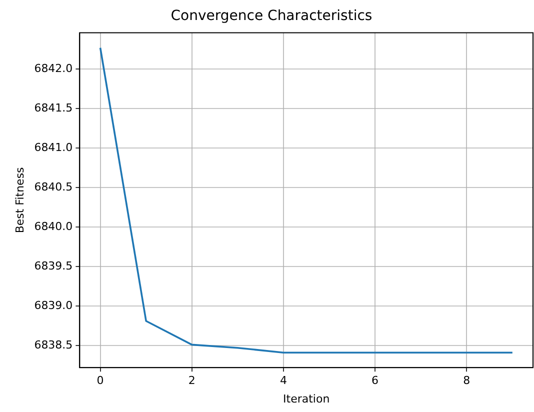 The width and height of the screenshot is (534, 412). Describe the element at coordinates (100, 381) in the screenshot. I see `x-tick-label: 0` at that location.